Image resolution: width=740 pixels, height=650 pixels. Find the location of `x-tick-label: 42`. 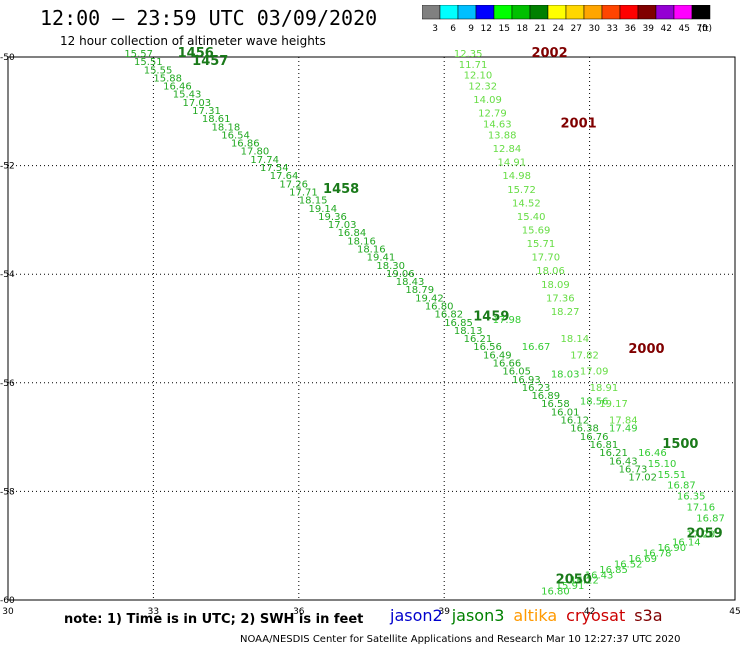

x-tick-label: 42 is located at coordinates (589, 612).